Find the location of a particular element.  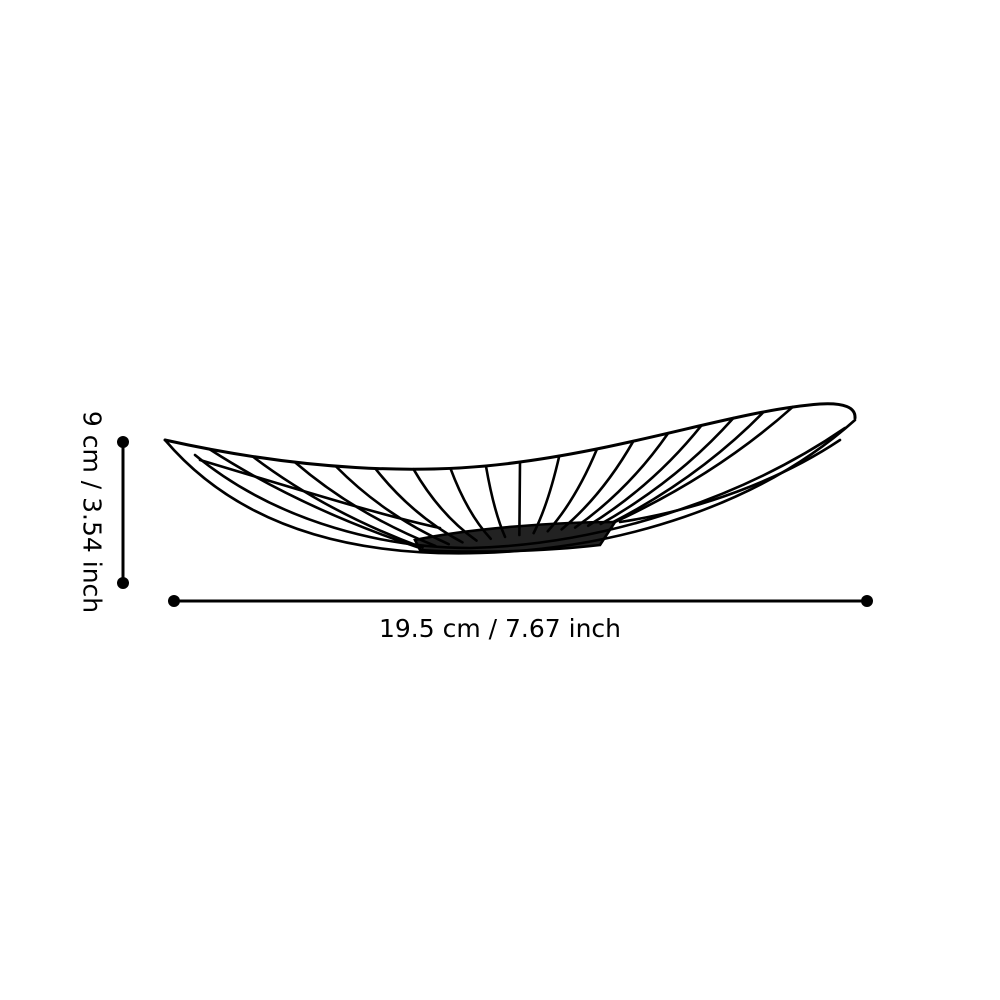

height-label: 9 cm / 3.54 inch is located at coordinates (92, 512).